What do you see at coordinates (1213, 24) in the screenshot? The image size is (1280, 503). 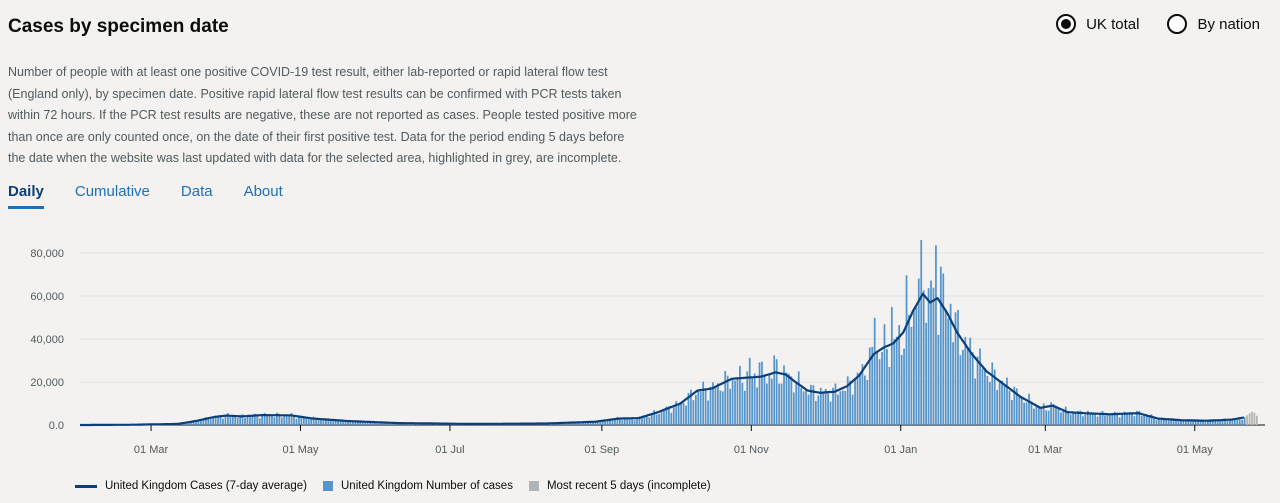 I see `radio-by-nation: By nation` at bounding box center [1213, 24].